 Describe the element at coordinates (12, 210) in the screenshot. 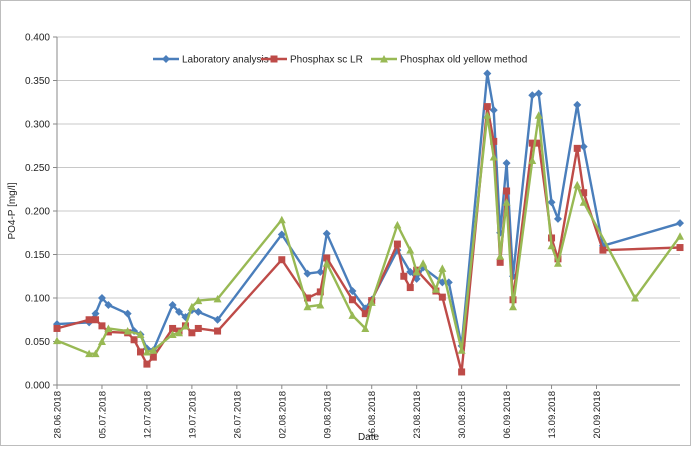

I see `y-axis-title: PO4-P [mg/l]` at that location.